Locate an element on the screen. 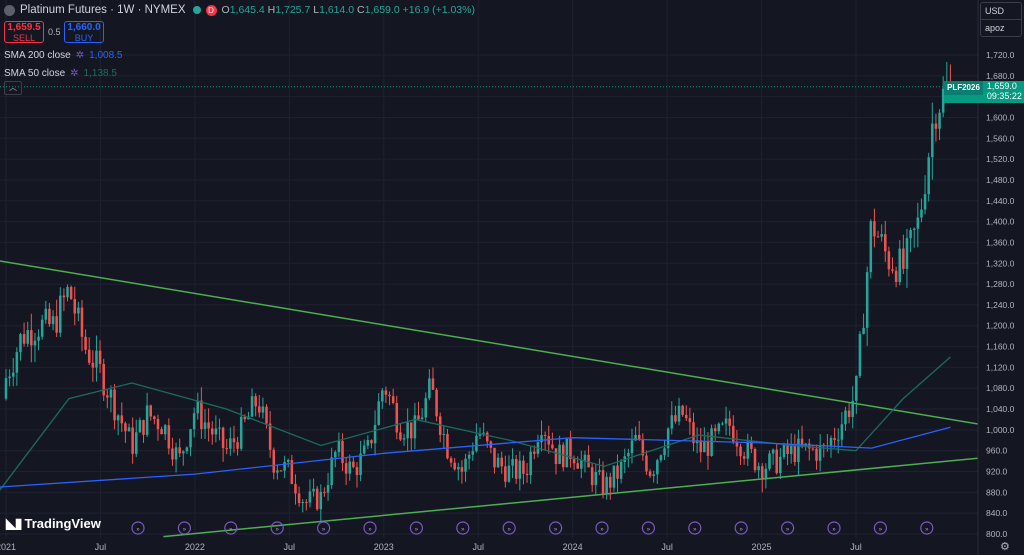 This screenshot has width=1024, height=555. time-tick-label: 2022 is located at coordinates (195, 547).